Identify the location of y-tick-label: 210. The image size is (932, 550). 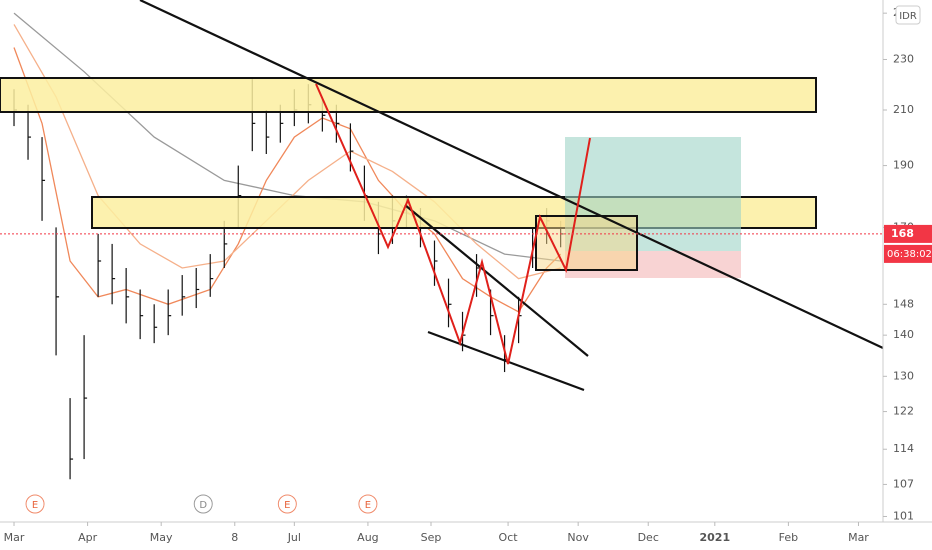
(903, 109).